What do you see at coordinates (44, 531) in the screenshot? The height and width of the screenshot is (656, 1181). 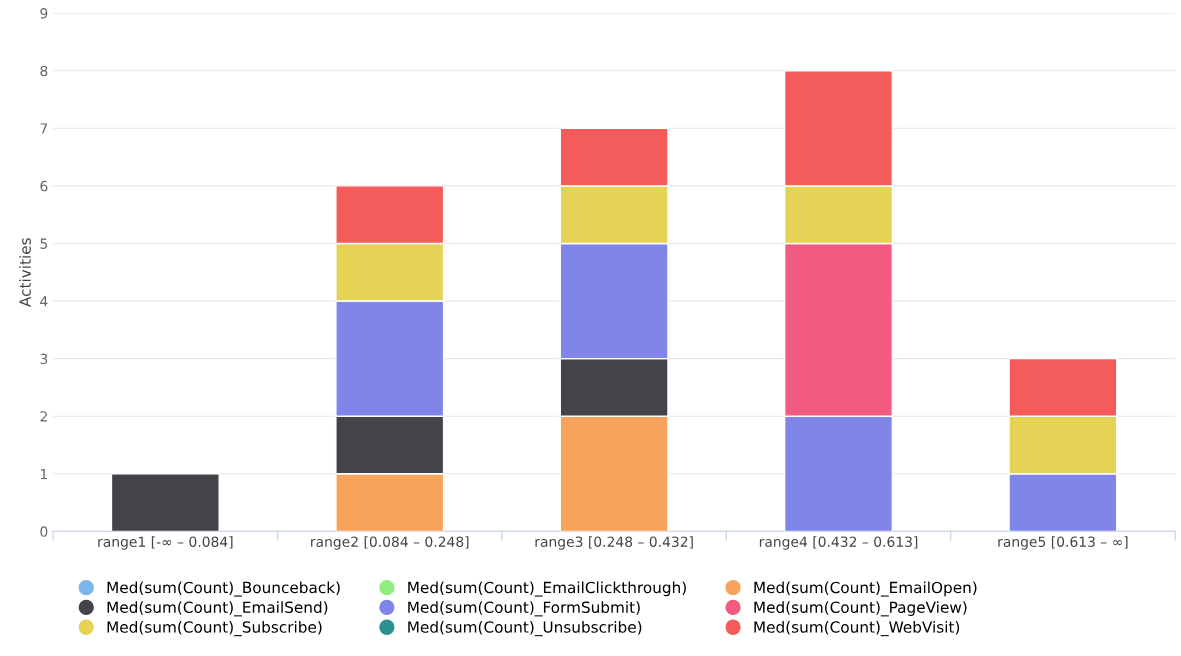 I see `y-tick-label: 0` at bounding box center [44, 531].